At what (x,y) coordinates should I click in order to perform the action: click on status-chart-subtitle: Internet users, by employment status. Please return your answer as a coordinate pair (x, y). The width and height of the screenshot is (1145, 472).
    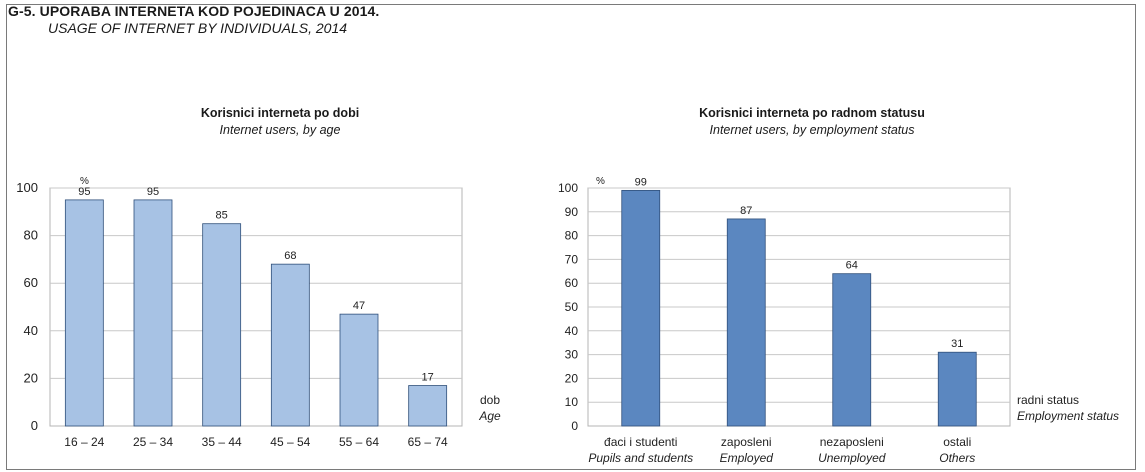
    Looking at the image, I should click on (812, 130).